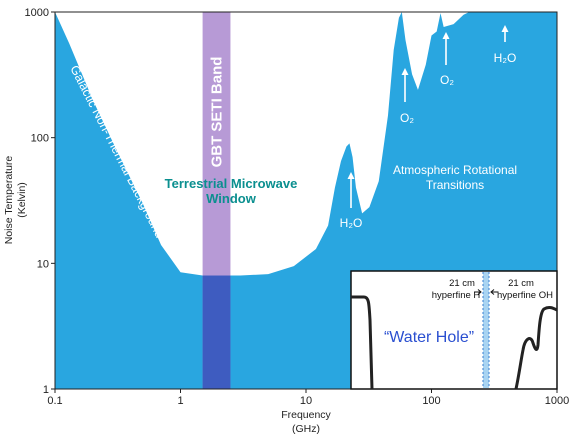  What do you see at coordinates (494, 292) in the screenshot?
I see `inset-oh-arrow` at bounding box center [494, 292].